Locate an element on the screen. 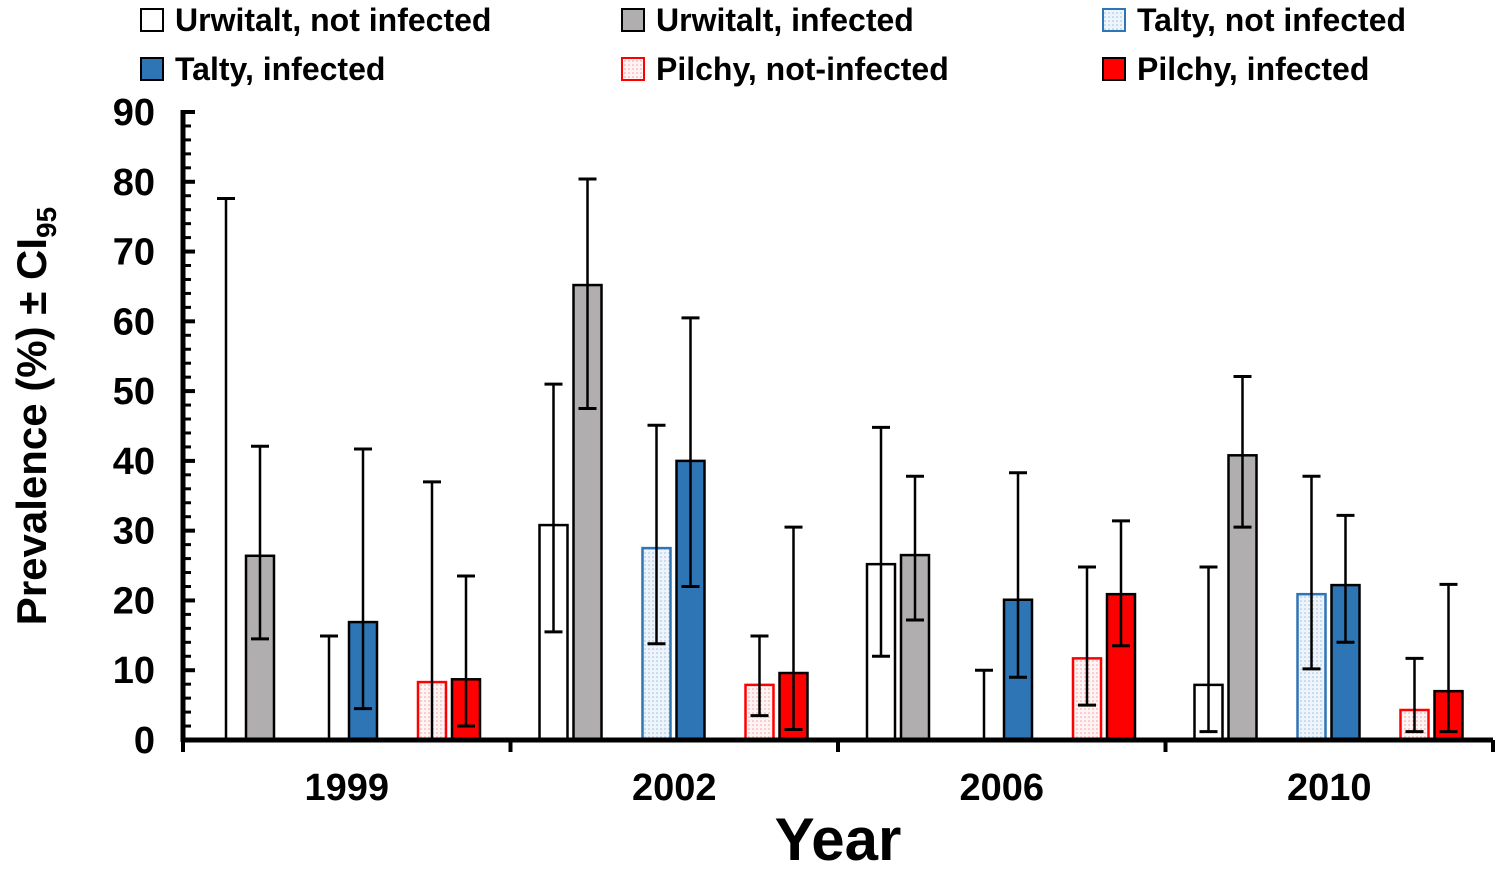  y-tick-label: 90 is located at coordinates (134, 113).